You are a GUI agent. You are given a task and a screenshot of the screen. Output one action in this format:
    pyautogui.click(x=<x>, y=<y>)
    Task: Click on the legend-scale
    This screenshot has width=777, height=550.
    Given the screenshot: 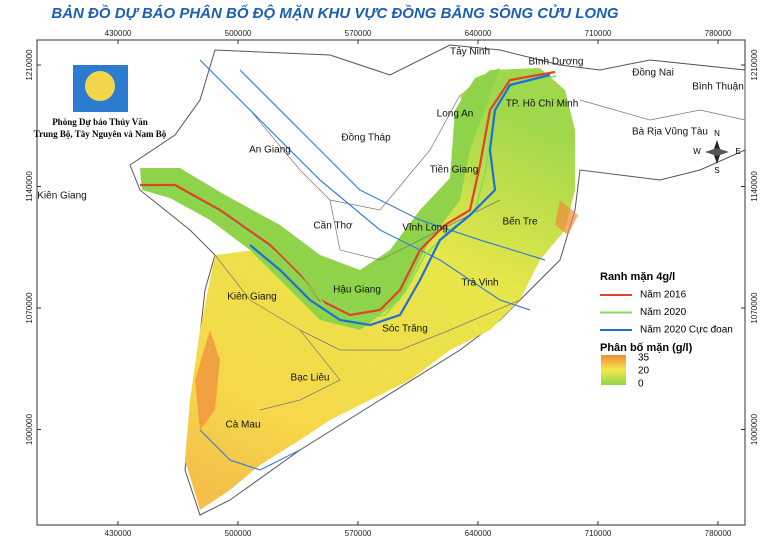 What is the action you would take?
    pyautogui.click(x=613, y=370)
    